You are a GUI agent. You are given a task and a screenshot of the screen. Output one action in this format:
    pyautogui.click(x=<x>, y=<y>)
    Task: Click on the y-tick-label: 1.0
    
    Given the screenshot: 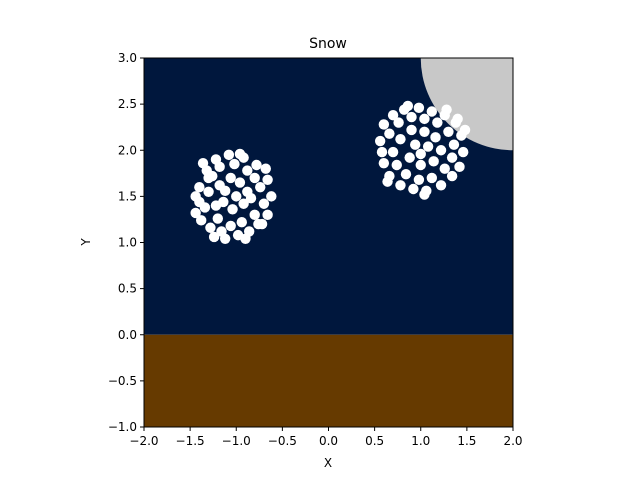 What is the action you would take?
    pyautogui.click(x=127, y=243)
    